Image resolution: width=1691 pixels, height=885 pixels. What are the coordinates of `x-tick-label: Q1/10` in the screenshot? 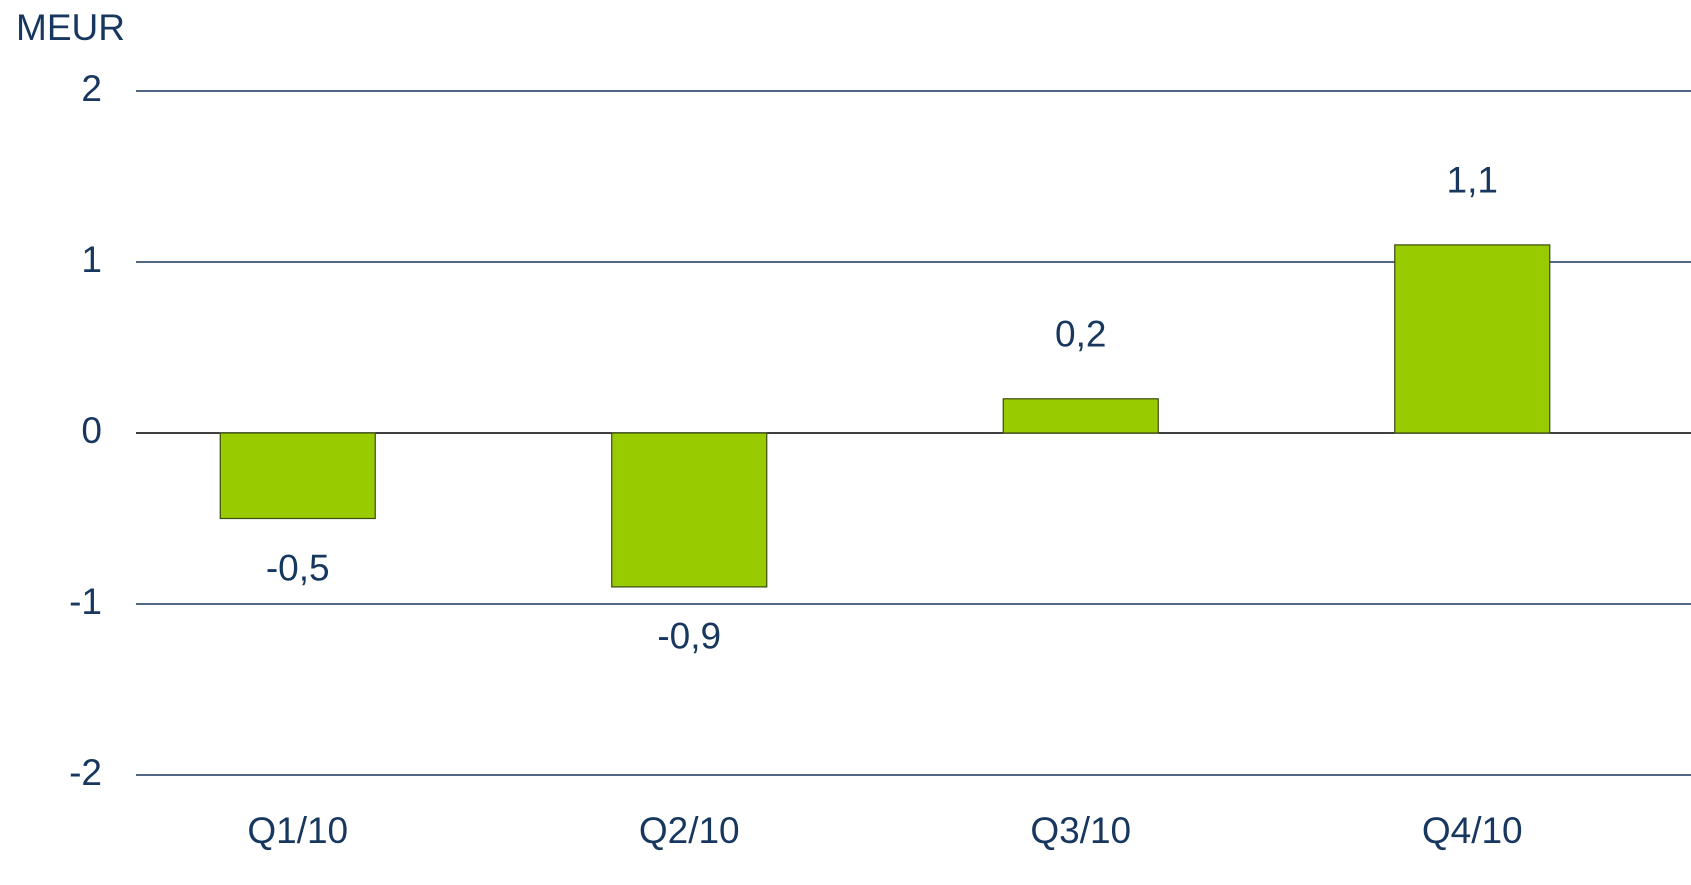 It's located at (297, 830).